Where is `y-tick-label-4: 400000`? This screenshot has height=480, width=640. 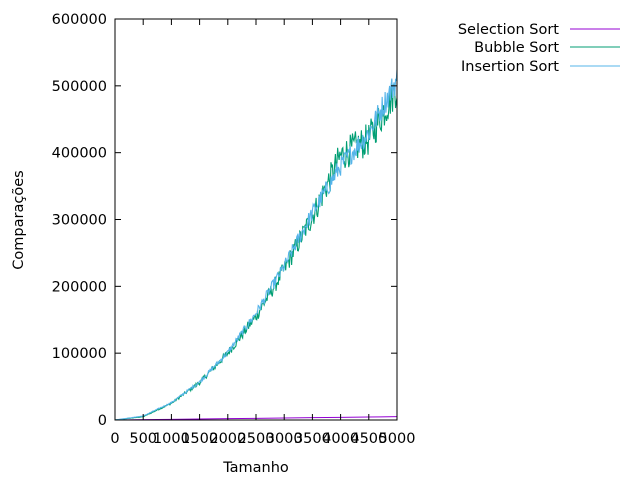 y-tick-label-4: 400000 is located at coordinates (79, 154).